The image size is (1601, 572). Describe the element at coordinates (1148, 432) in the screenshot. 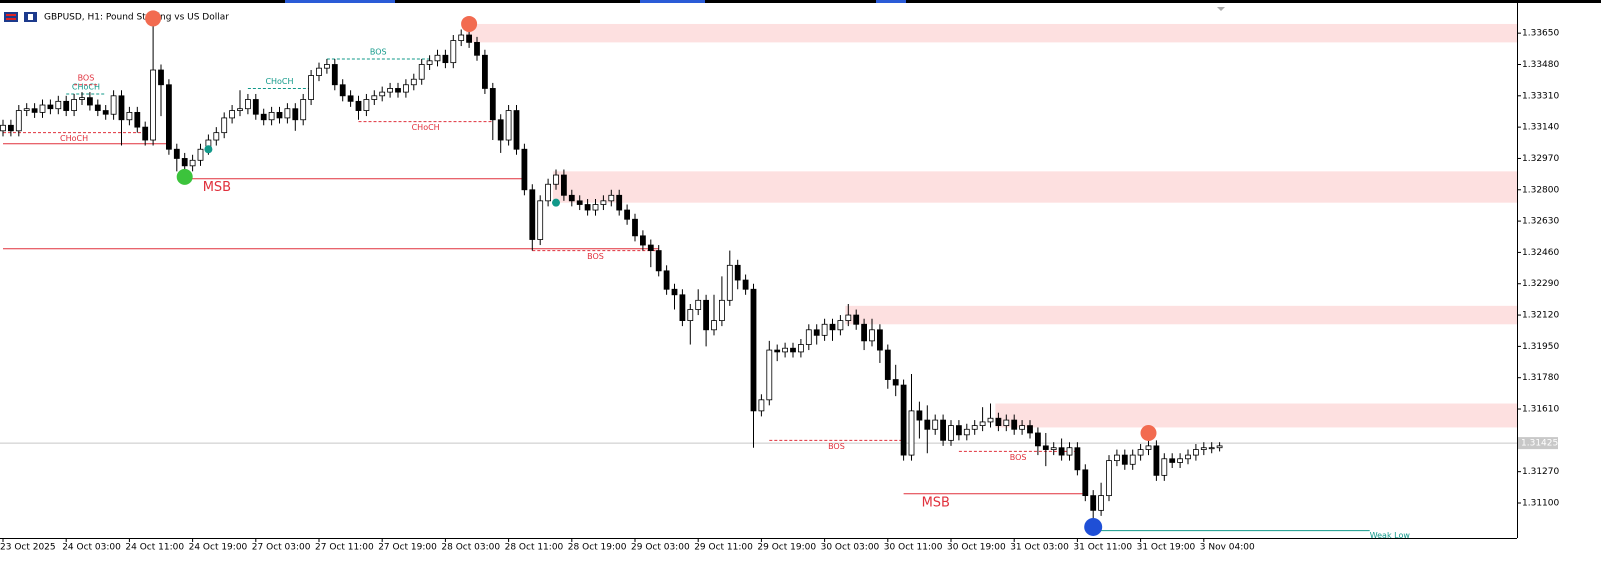

I see `signal-dot` at that location.